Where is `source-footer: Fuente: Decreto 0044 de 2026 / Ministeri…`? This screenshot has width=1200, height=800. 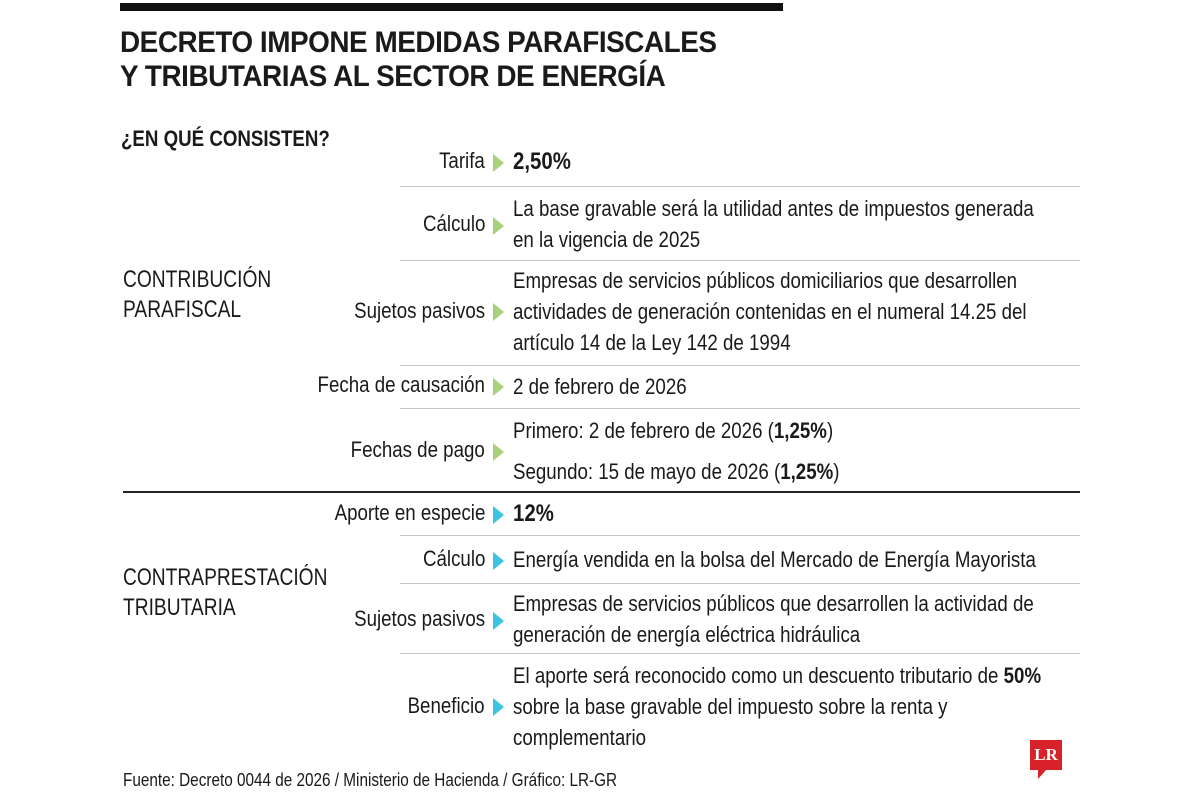 source-footer: Fuente: Decreto 0044 de 2026 / Ministeri… is located at coordinates (370, 780).